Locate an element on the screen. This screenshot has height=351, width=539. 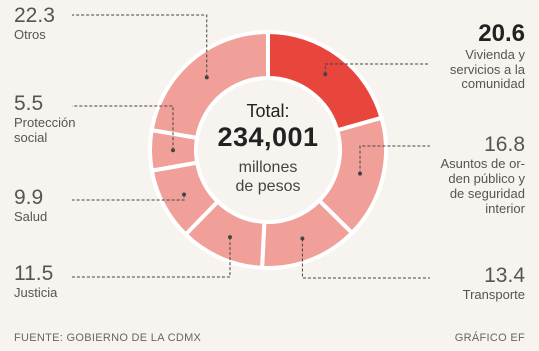
leader-dot-transporte is located at coordinates (302, 238).